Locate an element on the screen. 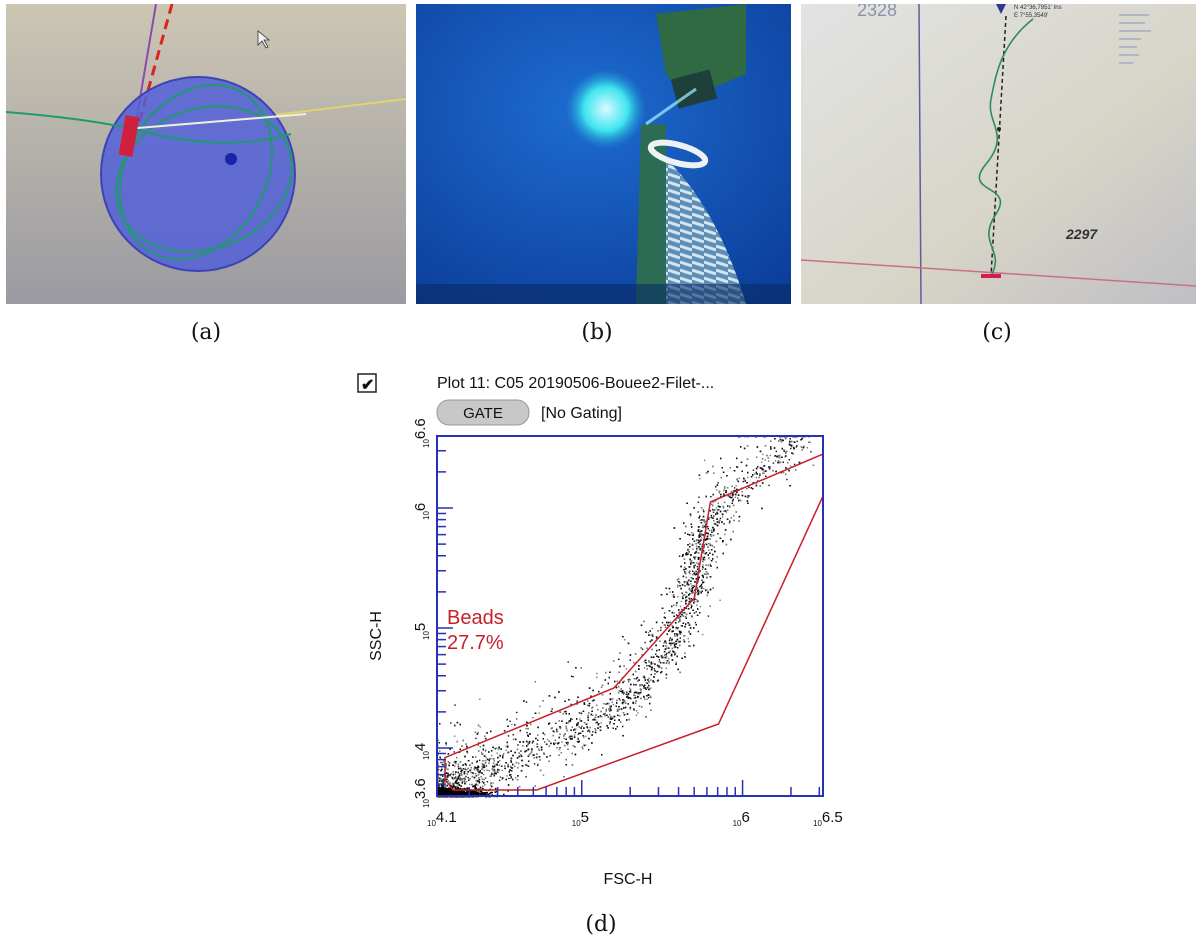  gate-button is located at coordinates (483, 412).